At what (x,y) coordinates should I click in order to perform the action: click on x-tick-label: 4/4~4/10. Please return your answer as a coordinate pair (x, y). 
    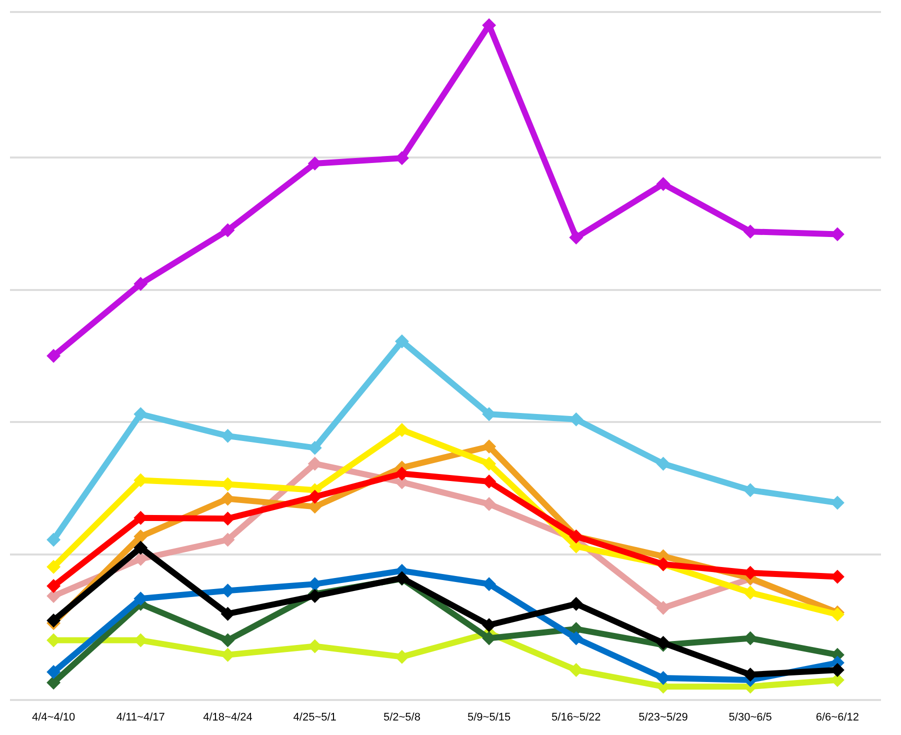
    Looking at the image, I should click on (54, 717).